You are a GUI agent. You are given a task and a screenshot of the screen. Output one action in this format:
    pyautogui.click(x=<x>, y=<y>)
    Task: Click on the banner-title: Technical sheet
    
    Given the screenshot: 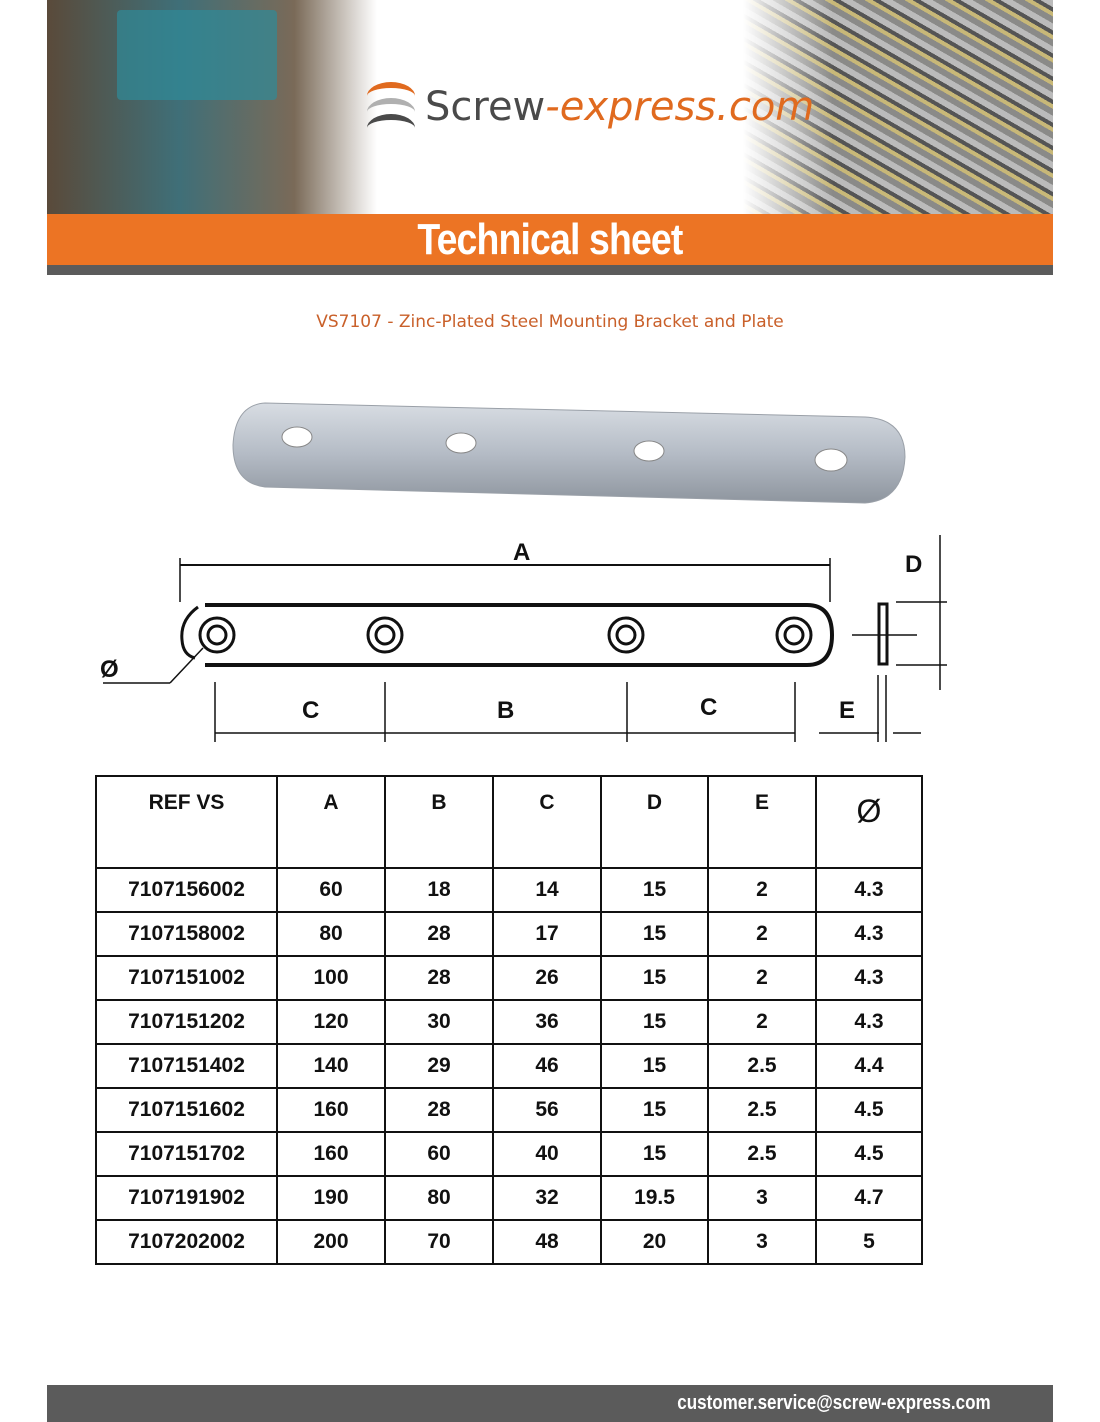 What is the action you would take?
    pyautogui.click(x=550, y=239)
    